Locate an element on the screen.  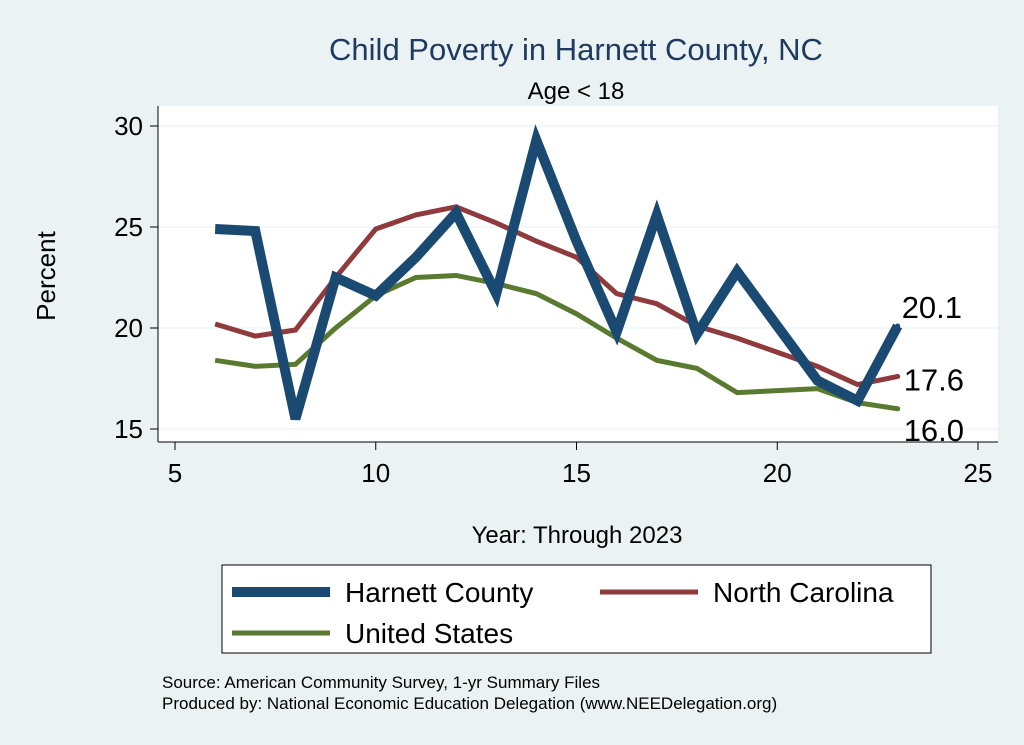
y-axis-label: Percent is located at coordinates (46, 275).